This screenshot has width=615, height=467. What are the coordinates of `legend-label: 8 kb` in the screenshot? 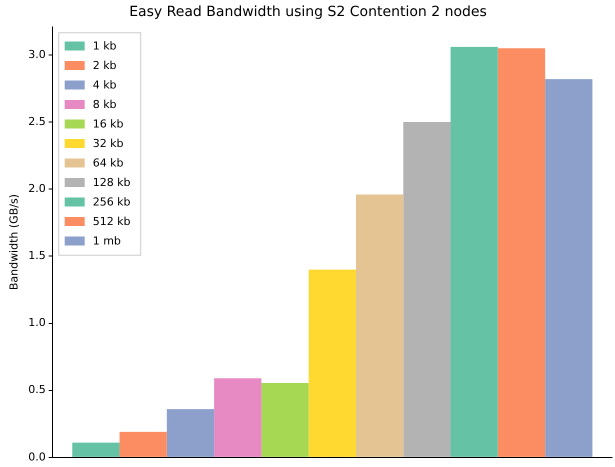 It's located at (104, 104).